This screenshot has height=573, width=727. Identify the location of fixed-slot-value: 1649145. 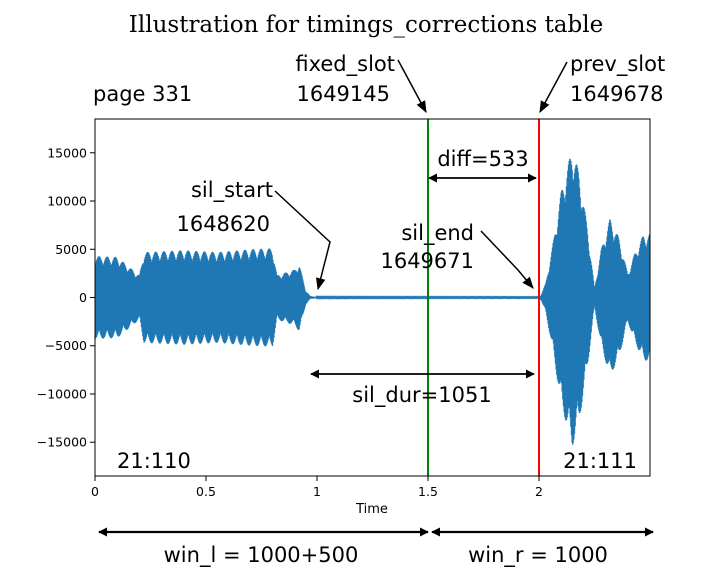
(343, 94).